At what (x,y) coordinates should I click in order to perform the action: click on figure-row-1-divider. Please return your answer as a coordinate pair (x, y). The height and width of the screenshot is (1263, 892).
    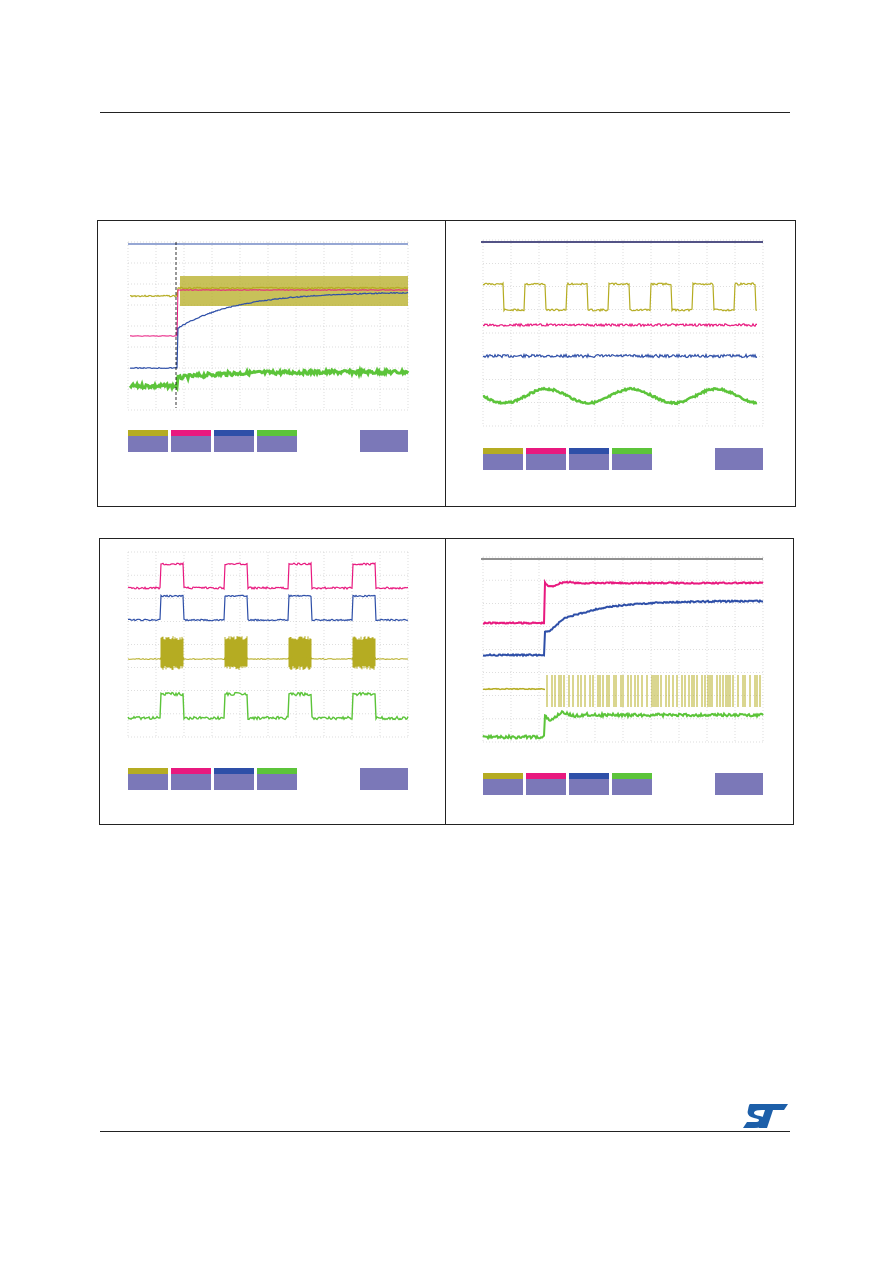
    Looking at the image, I should click on (445, 363).